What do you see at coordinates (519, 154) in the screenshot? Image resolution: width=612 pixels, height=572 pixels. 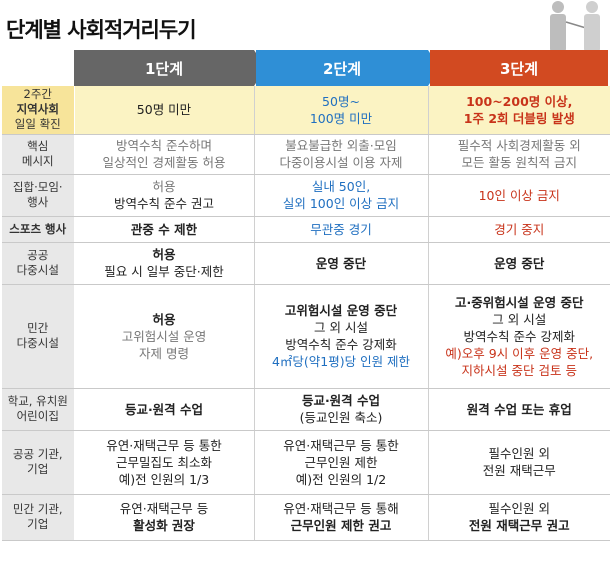 I see `stage3-cell: 필수적 사회경제활동 외 모든 활동 원칙적 금지` at bounding box center [519, 154].